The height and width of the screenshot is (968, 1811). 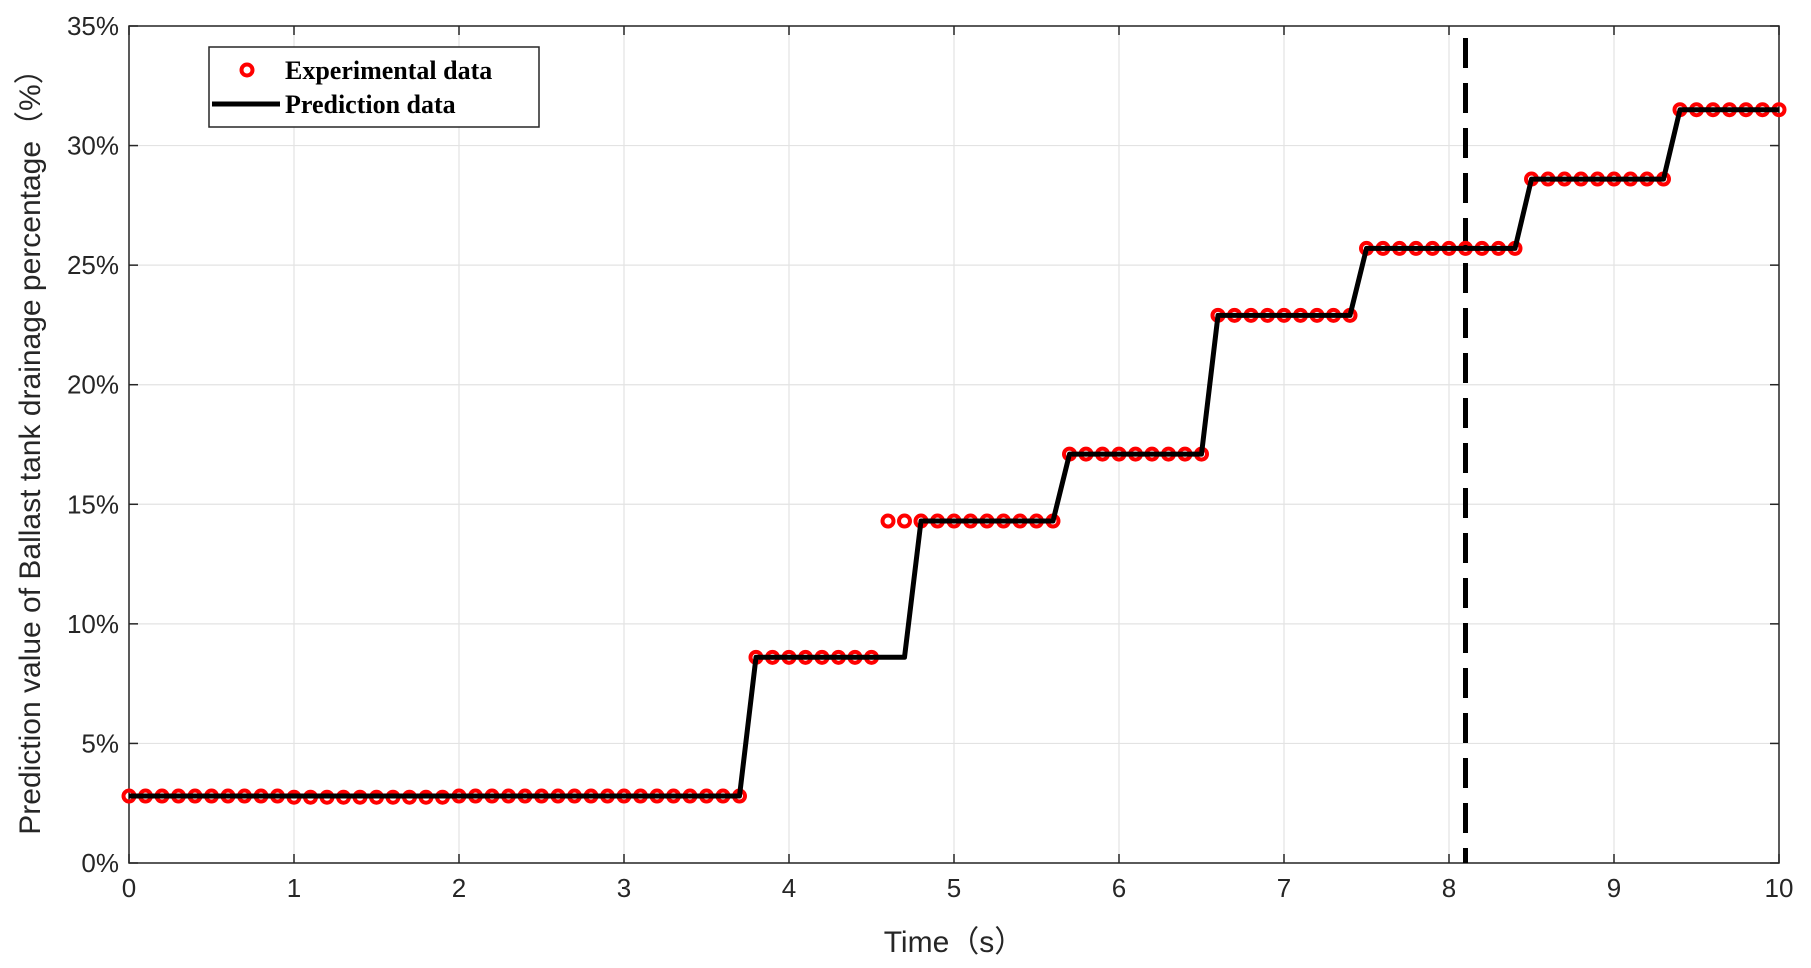 I want to click on legend: Experimental data Prediction data, so click(x=374, y=87).